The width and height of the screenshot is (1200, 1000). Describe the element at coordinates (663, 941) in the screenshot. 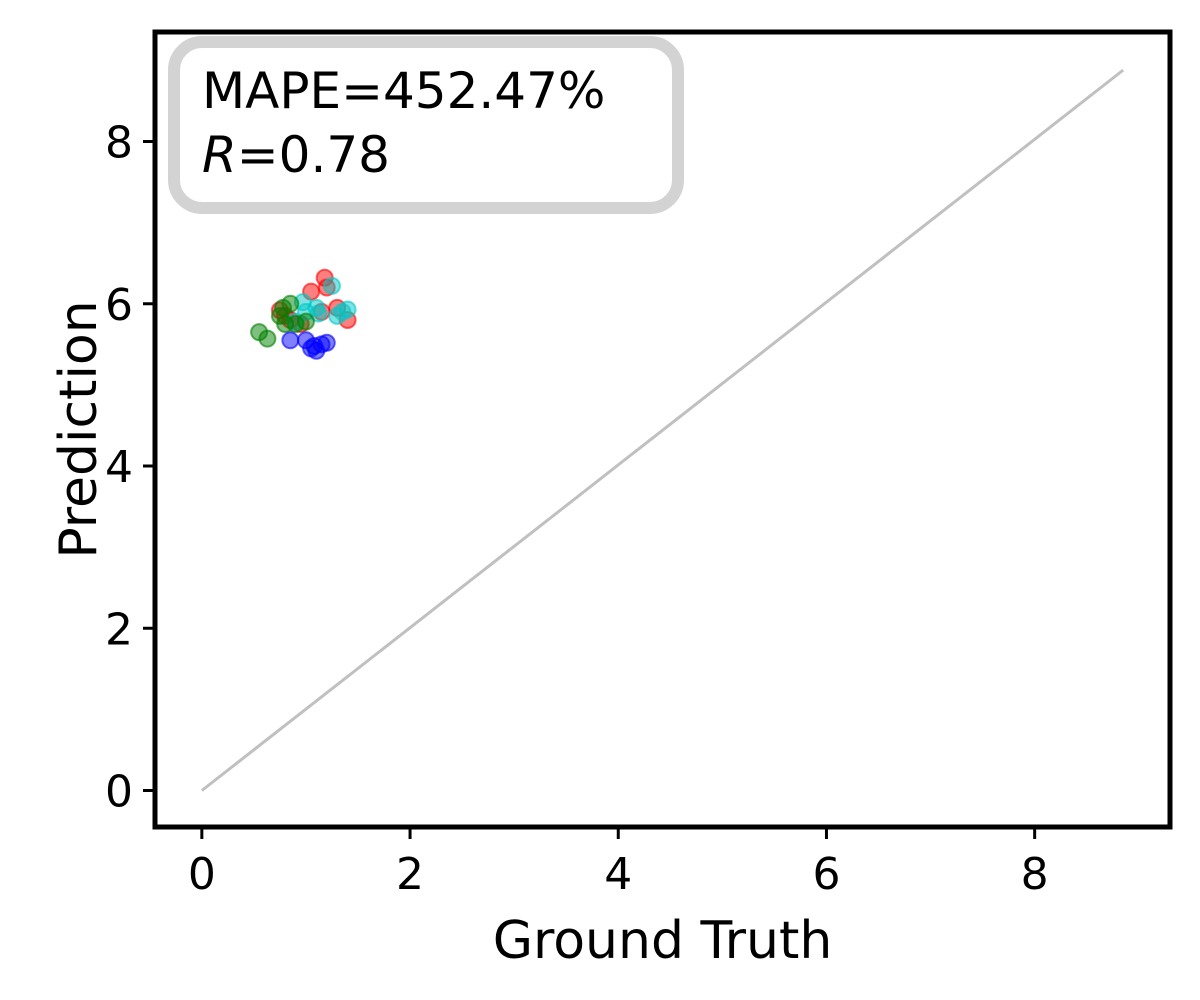

I see `x-axis-label: Ground Truth` at that location.